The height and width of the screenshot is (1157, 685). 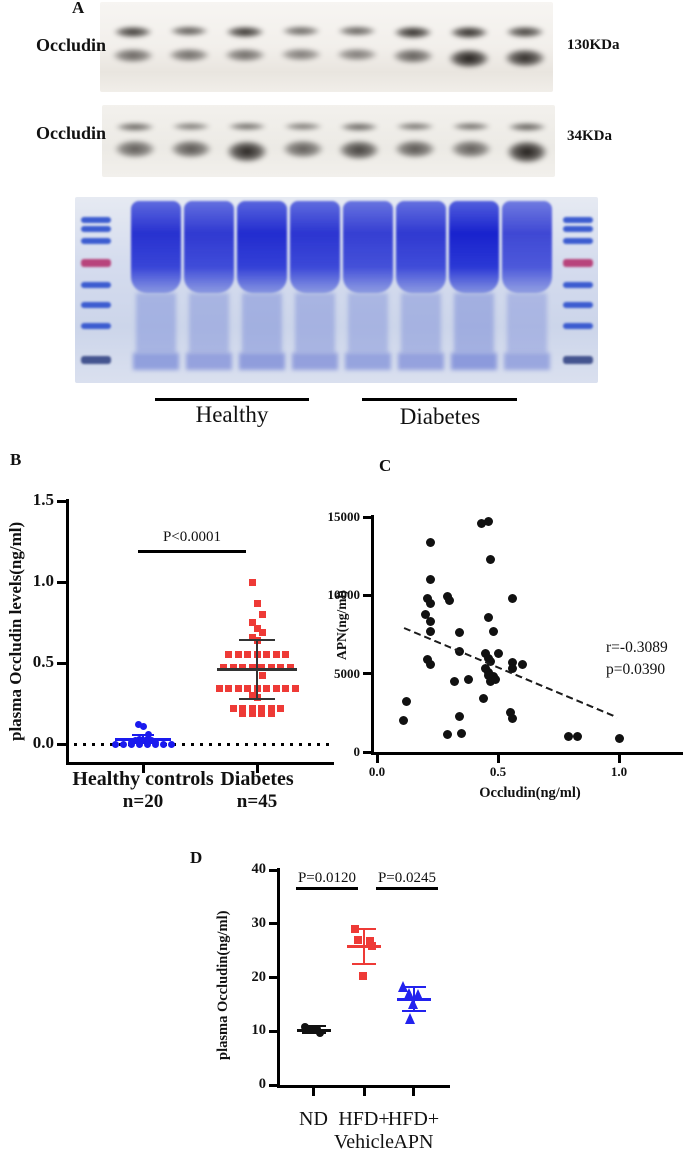 What do you see at coordinates (407, 888) in the screenshot?
I see `panel-d-significance-line` at bounding box center [407, 888].